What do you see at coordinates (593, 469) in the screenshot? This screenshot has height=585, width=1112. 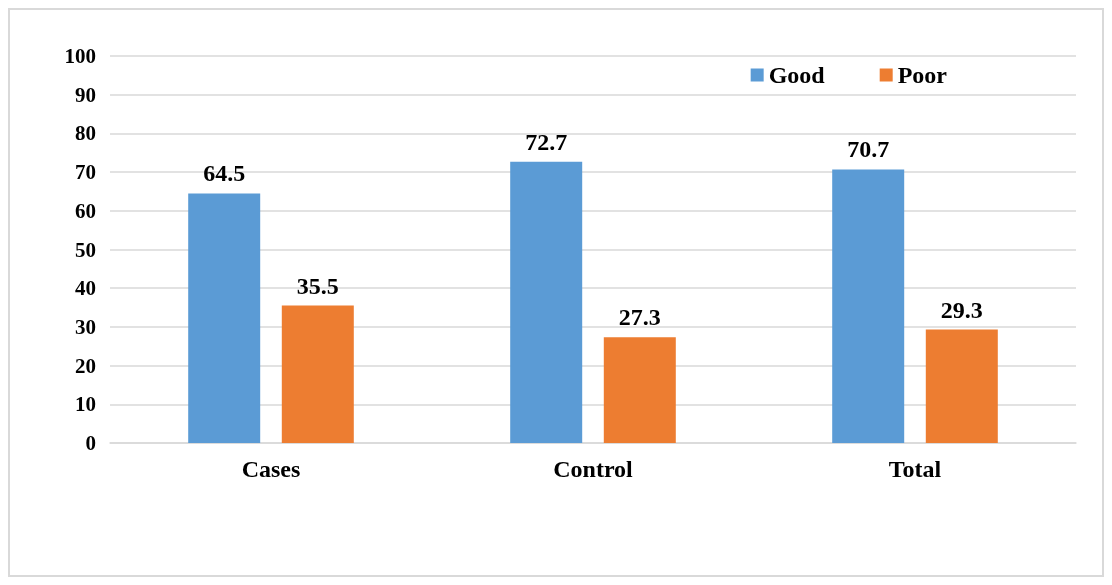 I see `x-tick-label: Control` at bounding box center [593, 469].